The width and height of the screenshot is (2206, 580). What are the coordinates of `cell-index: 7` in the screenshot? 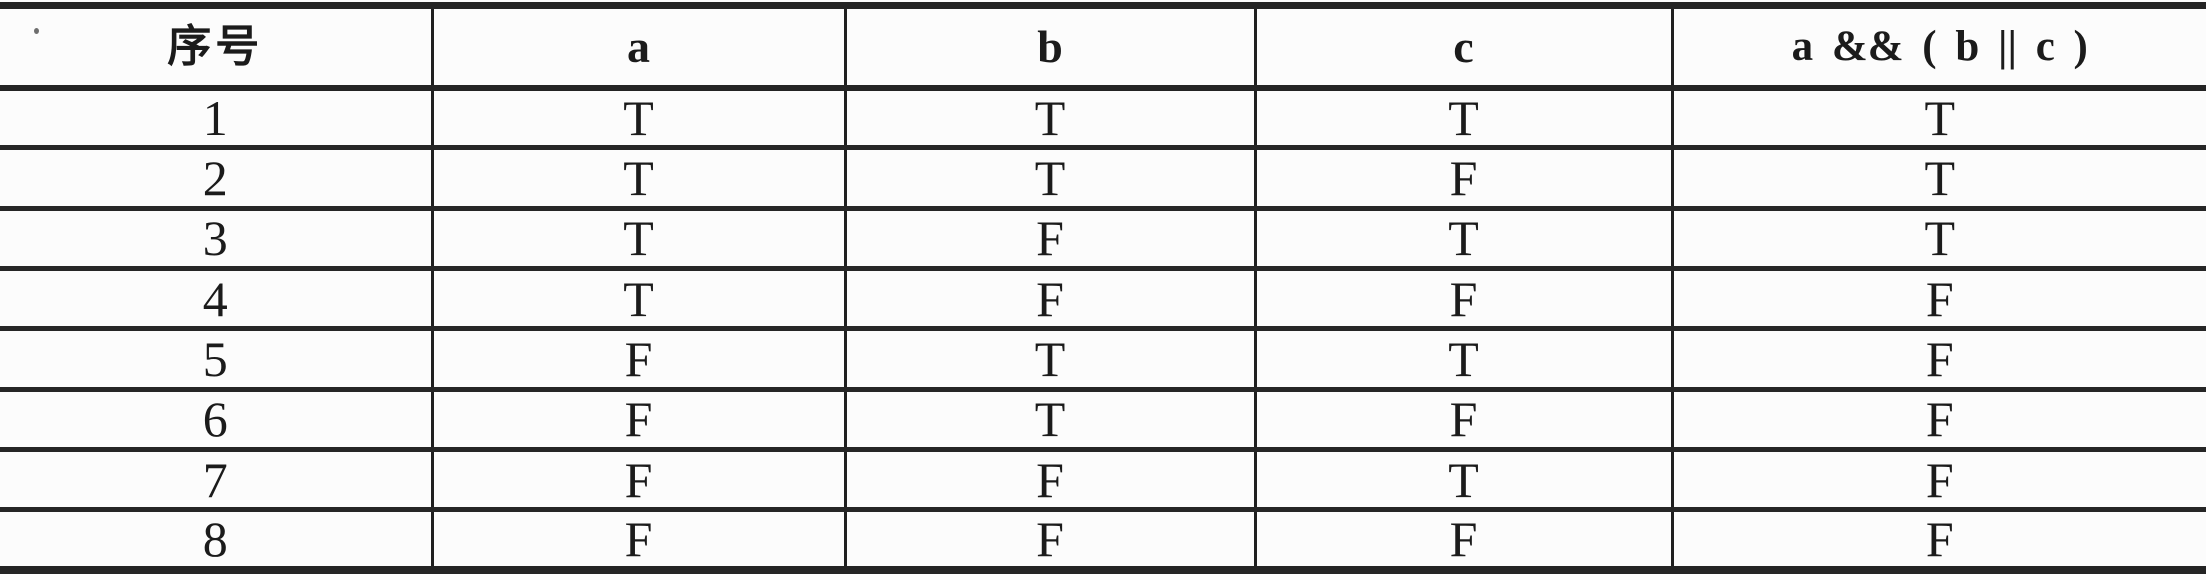 It's located at (217, 481).